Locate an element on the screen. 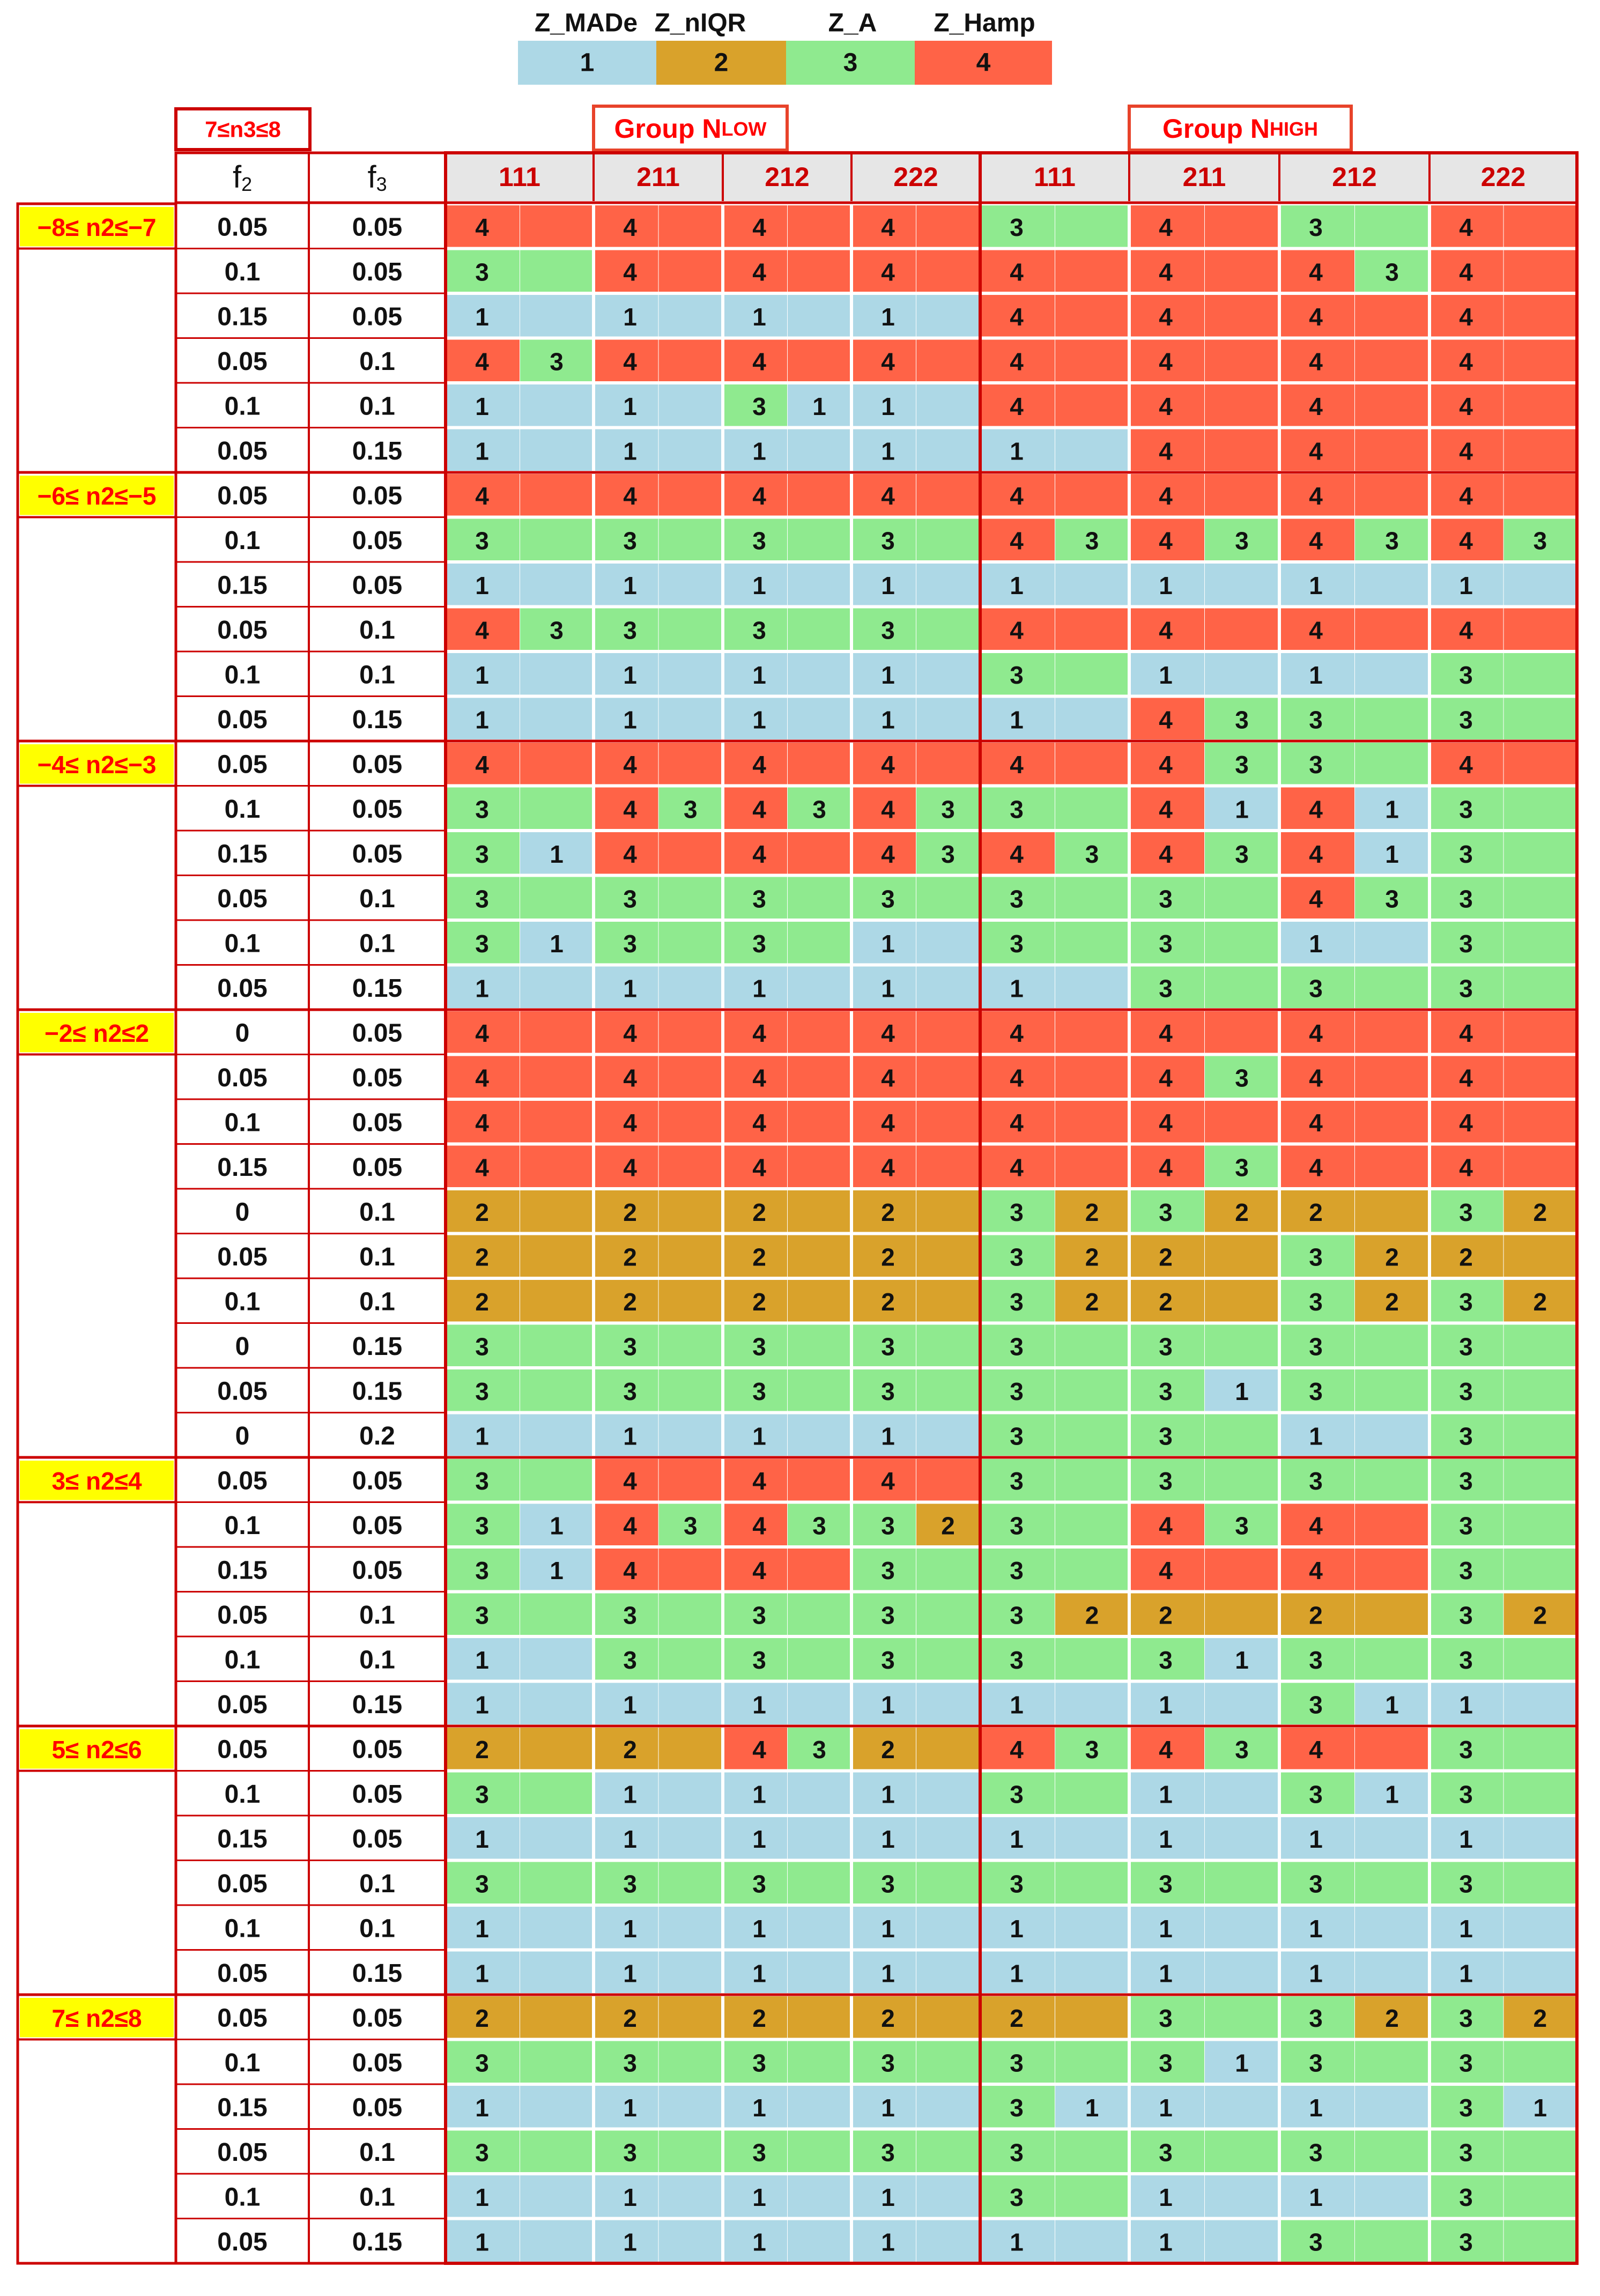 The height and width of the screenshot is (2296, 1600). f2-value: 0.1 is located at coordinates (243, 406).